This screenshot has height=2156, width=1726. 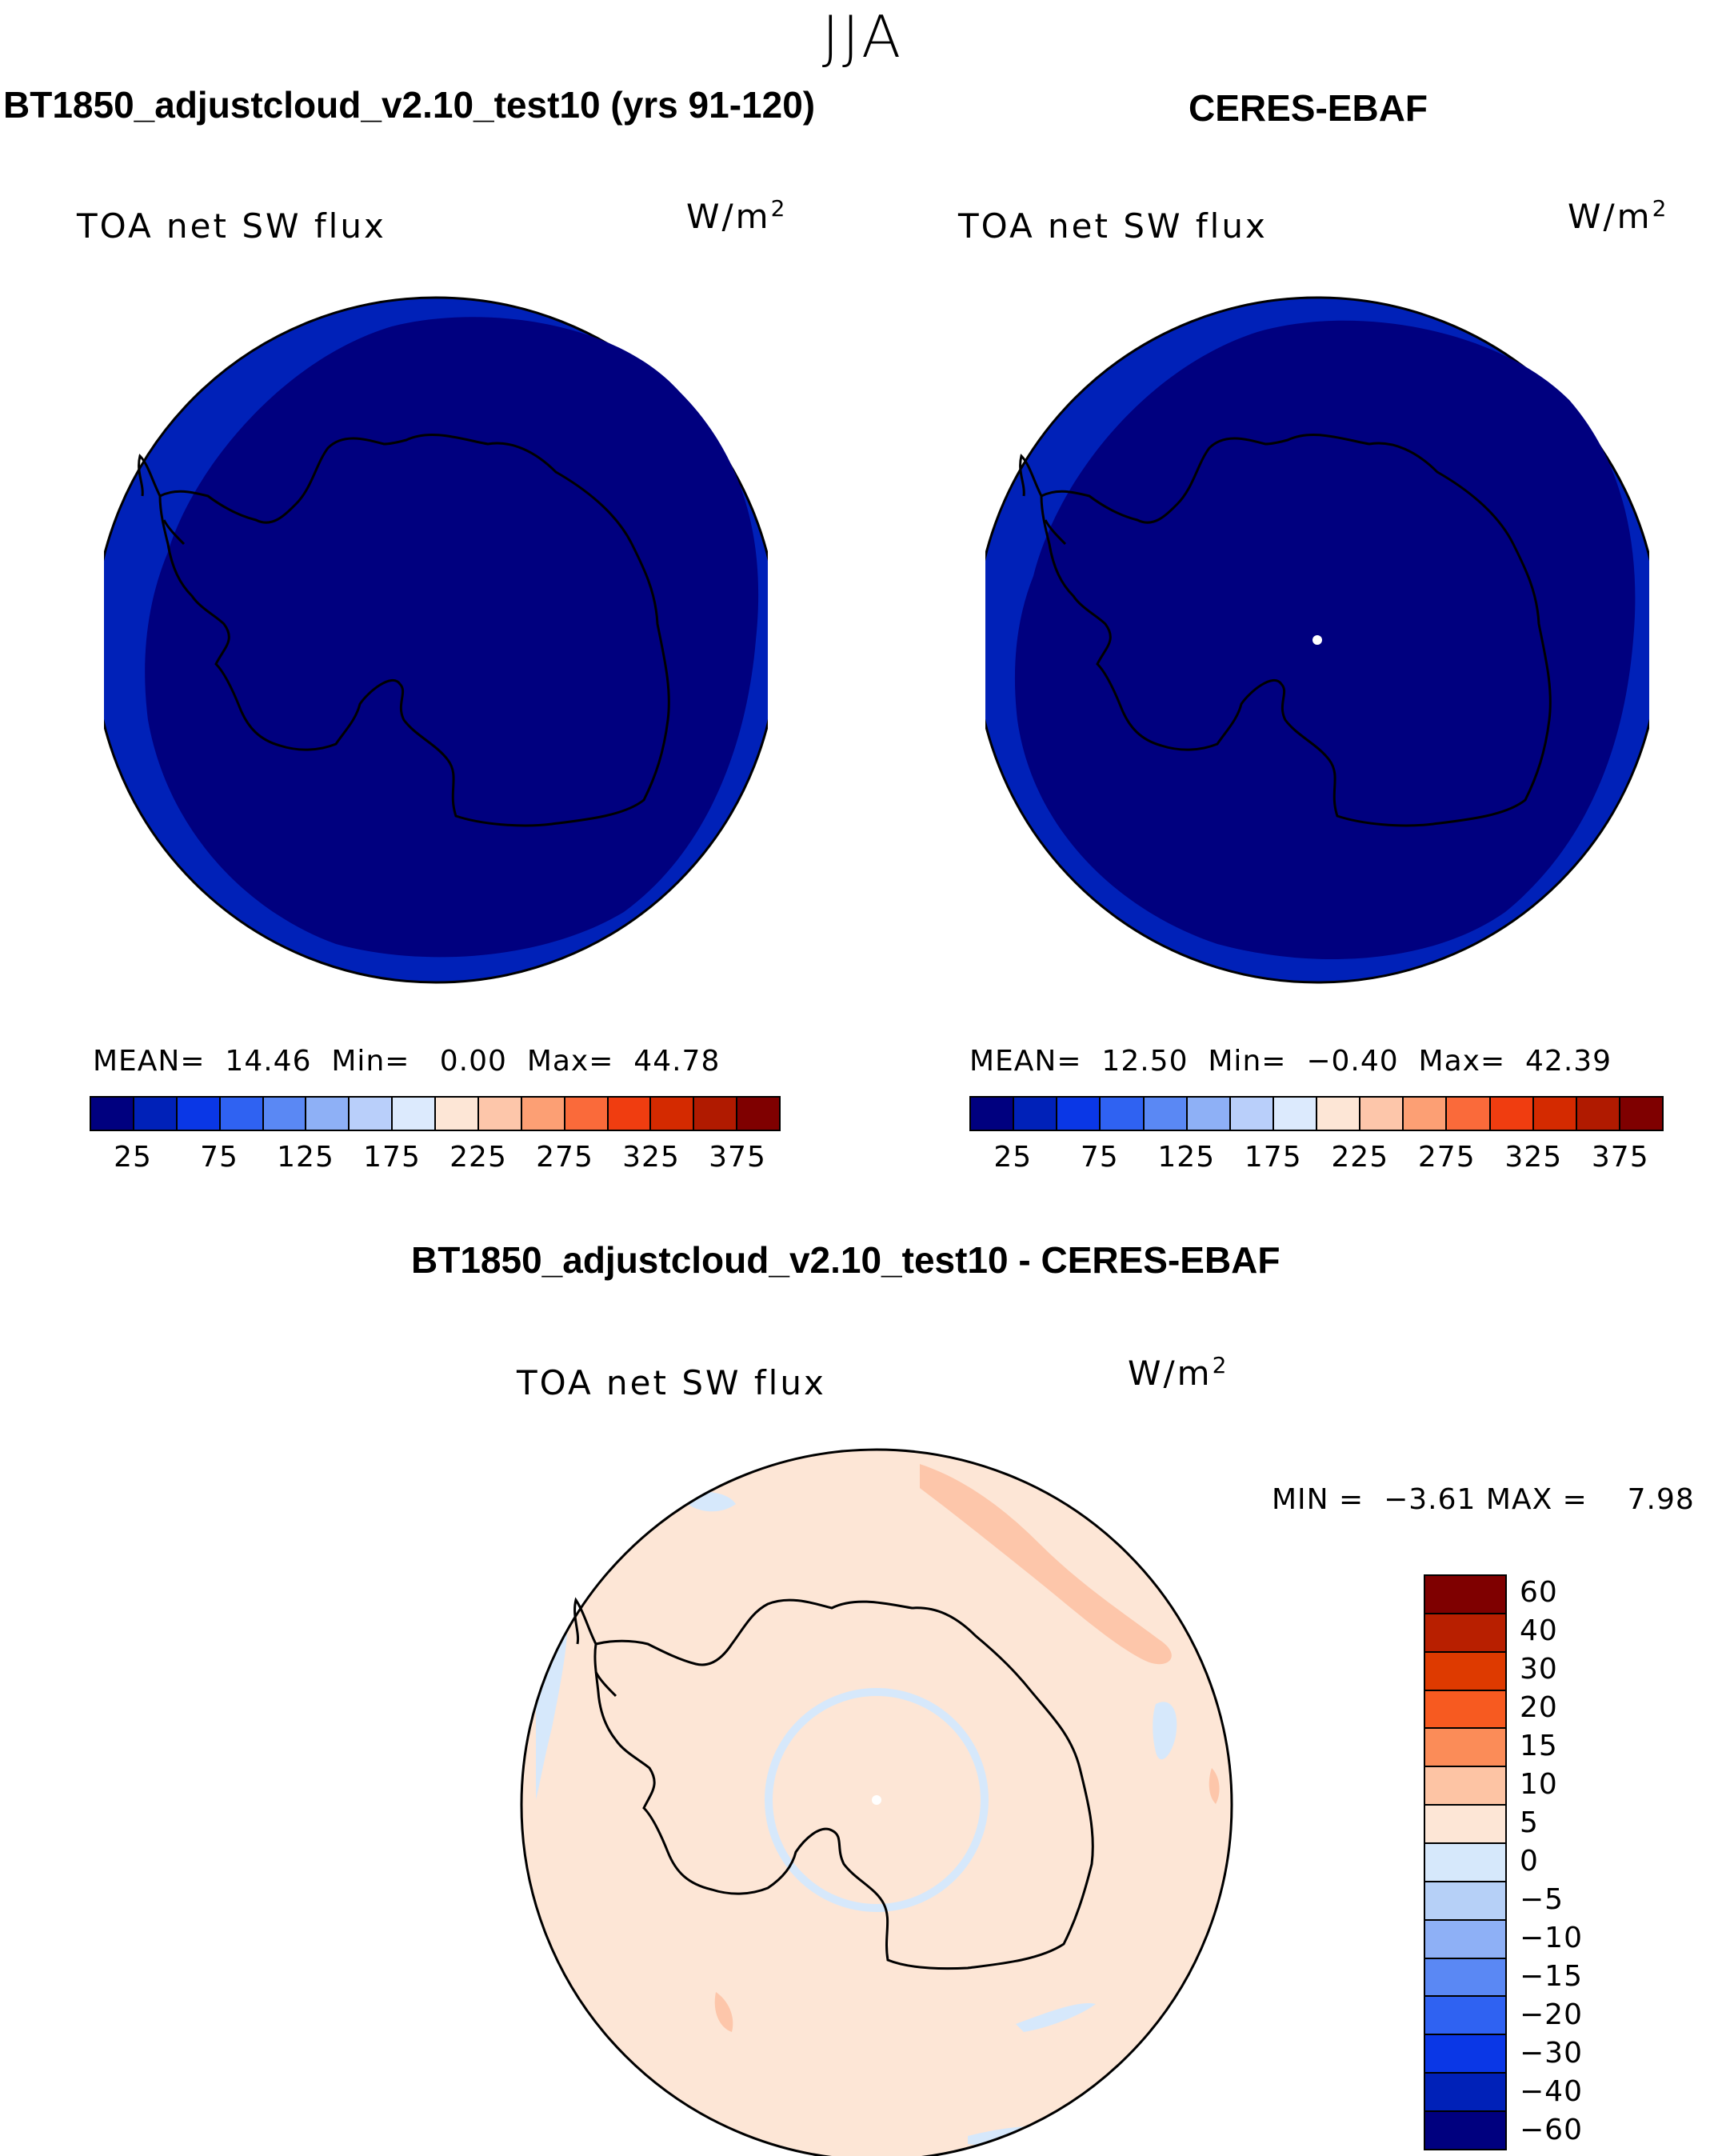 What do you see at coordinates (1542, 1899) in the screenshot?
I see `diff-colorbar-tick-label: −5` at bounding box center [1542, 1899].